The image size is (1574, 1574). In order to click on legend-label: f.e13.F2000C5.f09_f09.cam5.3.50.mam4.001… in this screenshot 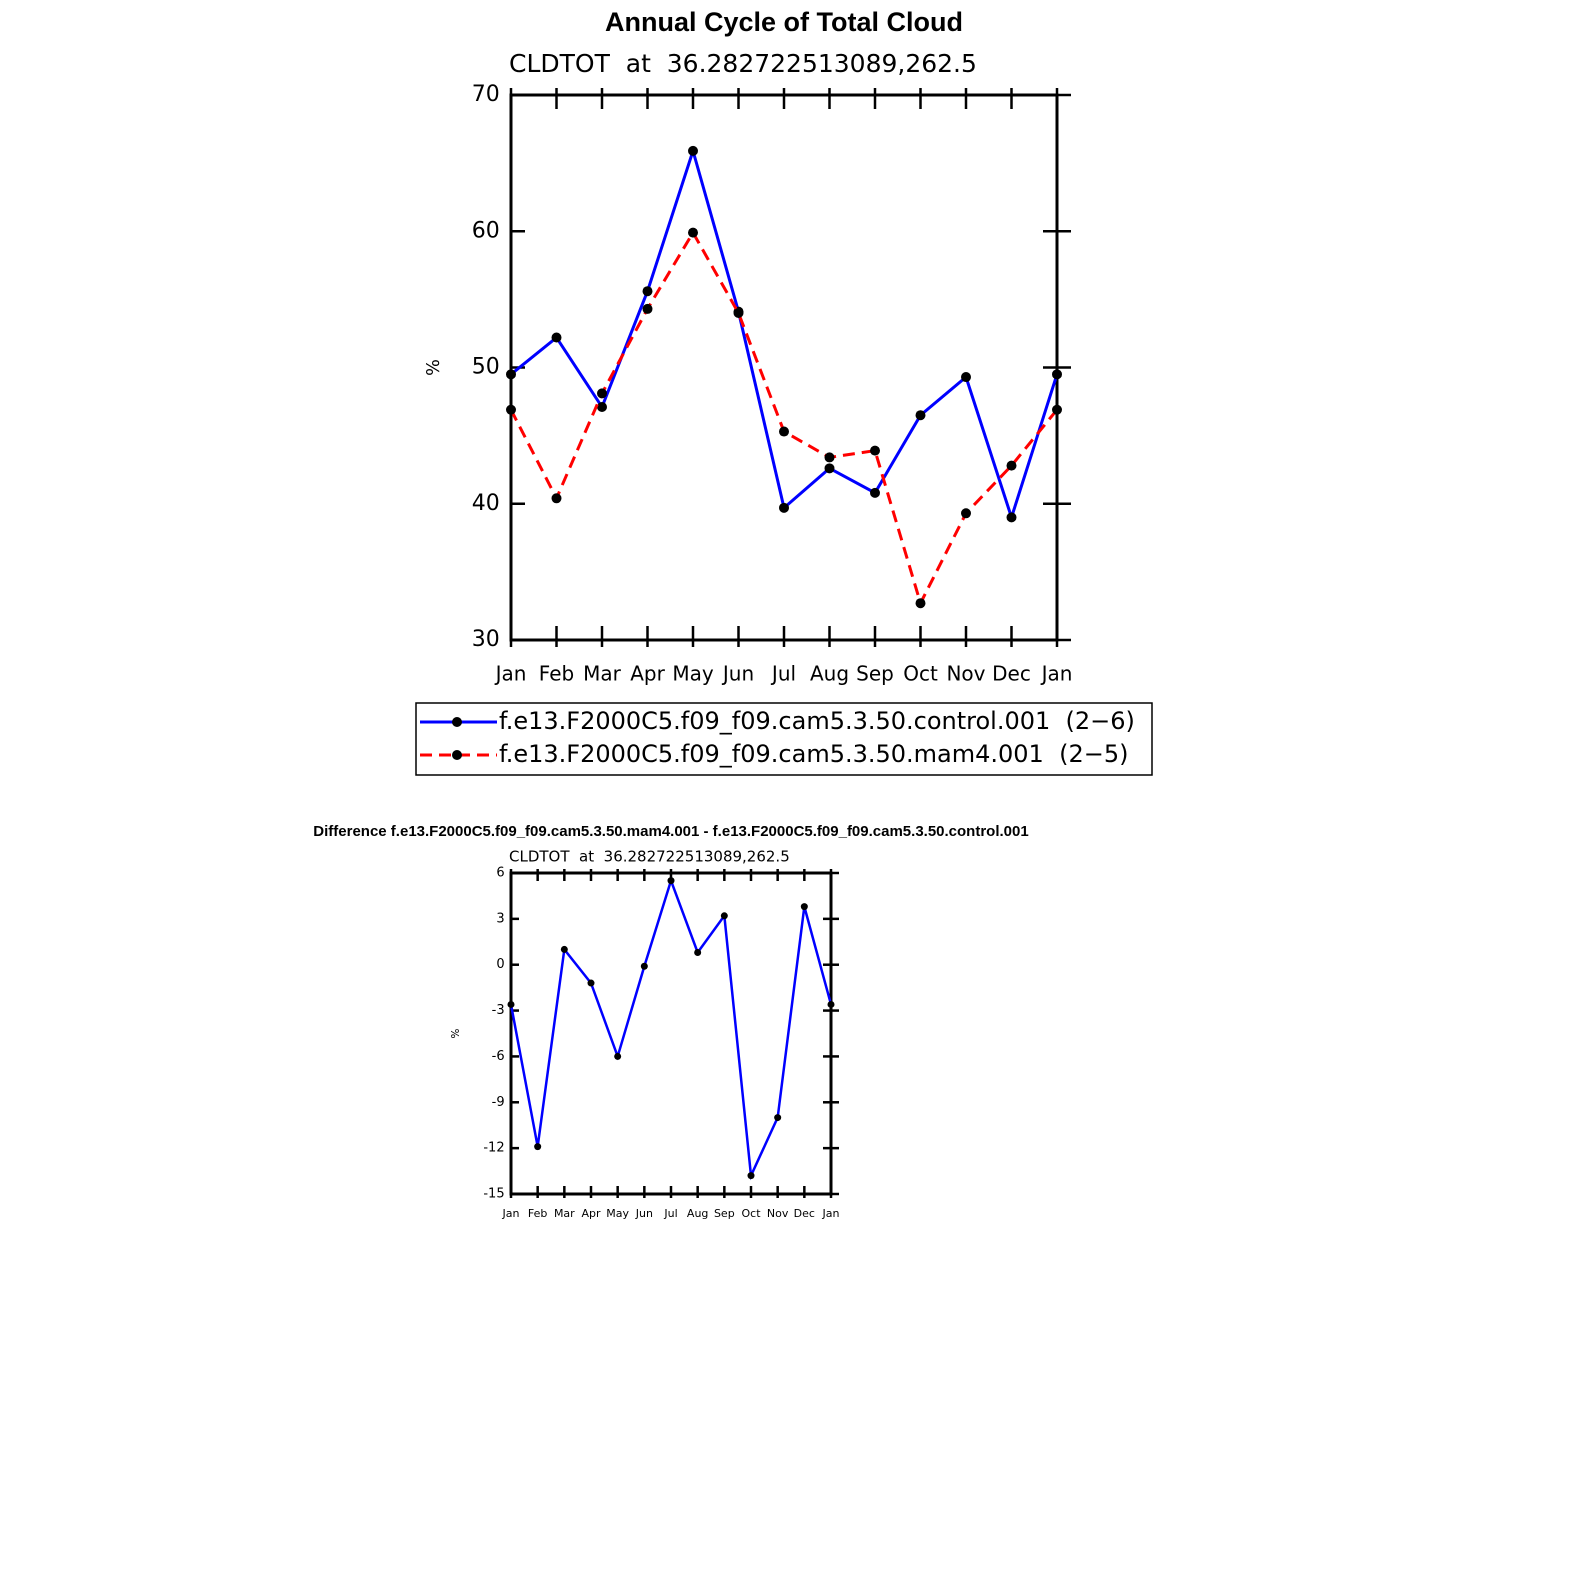, I will do `click(813, 754)`.